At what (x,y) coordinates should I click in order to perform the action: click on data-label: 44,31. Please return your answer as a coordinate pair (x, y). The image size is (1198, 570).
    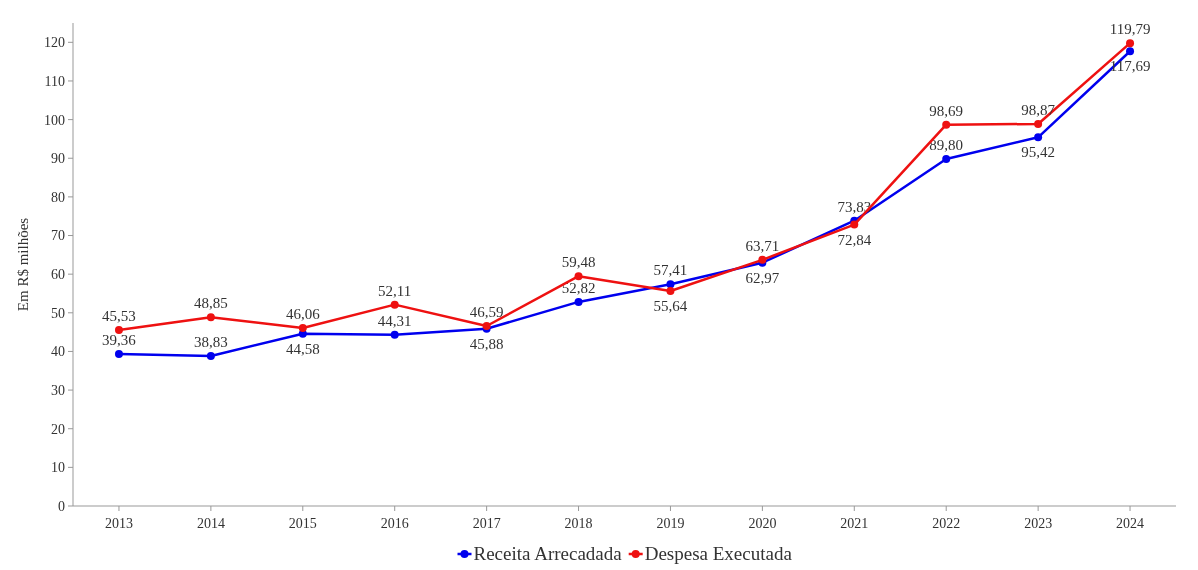
    Looking at the image, I should click on (394, 320).